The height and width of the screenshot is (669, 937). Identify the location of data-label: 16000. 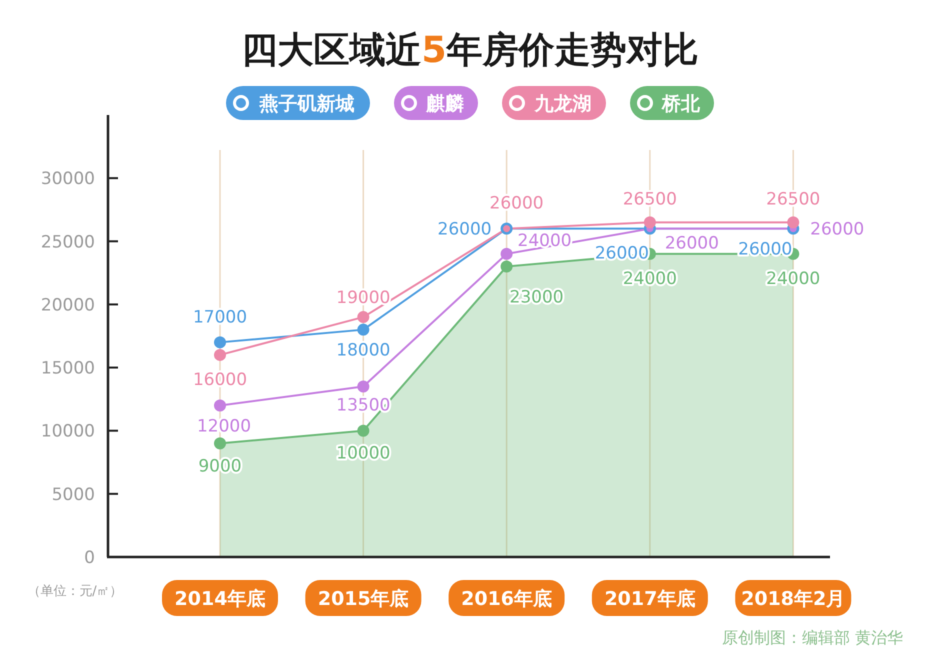
(220, 380).